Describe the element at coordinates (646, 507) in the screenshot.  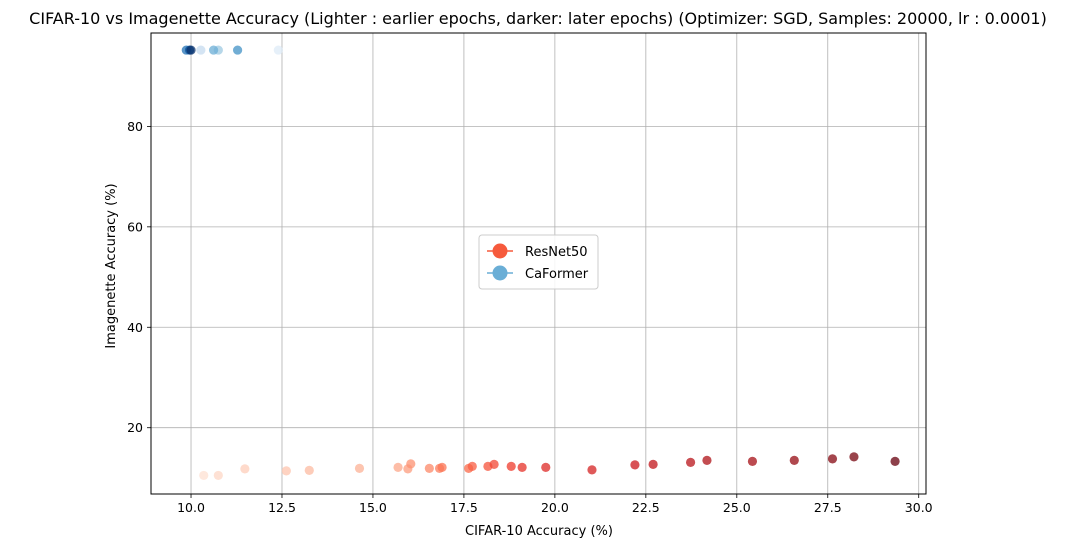
I see `x-tick-label-5: 22.5` at that location.